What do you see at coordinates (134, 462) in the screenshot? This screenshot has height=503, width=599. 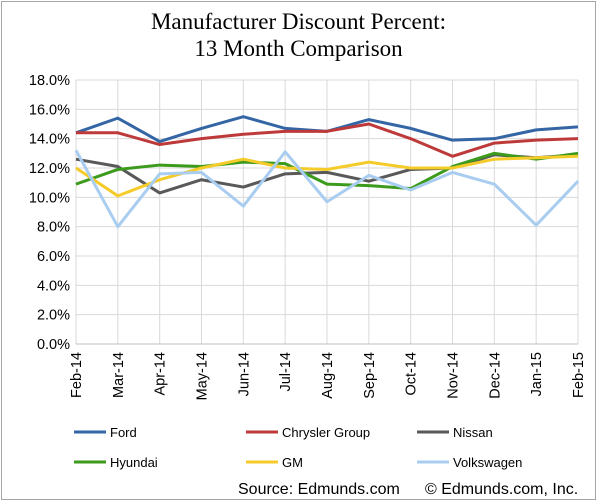 I see `legend-label-hyundai: Hyundai` at bounding box center [134, 462].